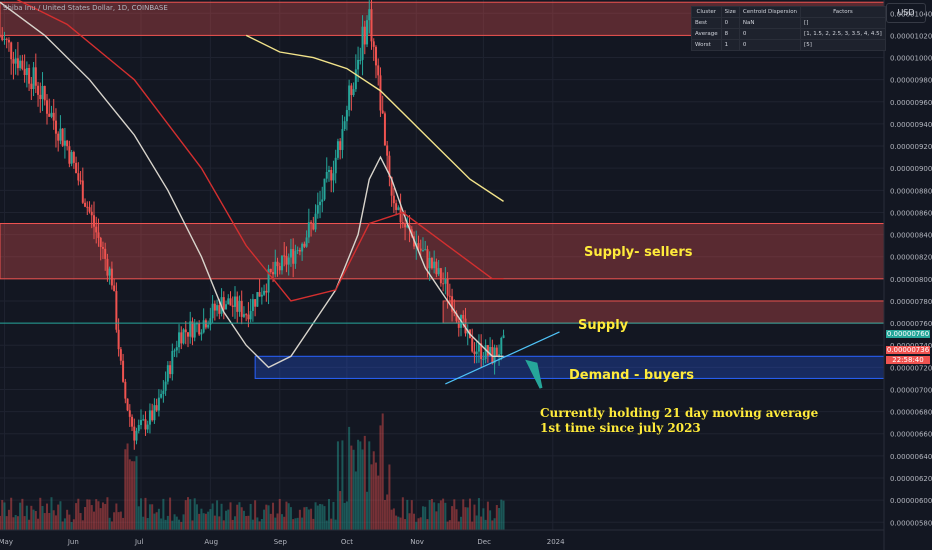 The width and height of the screenshot is (932, 550). What do you see at coordinates (73, 542) in the screenshot?
I see `x-tick-label: Jun` at bounding box center [73, 542].